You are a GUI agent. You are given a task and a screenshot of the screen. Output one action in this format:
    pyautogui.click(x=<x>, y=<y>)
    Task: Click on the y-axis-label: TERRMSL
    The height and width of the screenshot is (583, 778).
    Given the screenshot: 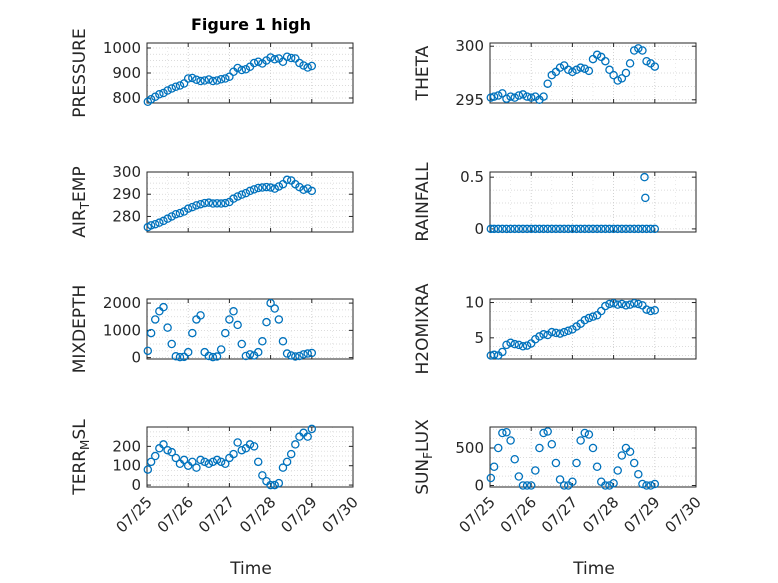 What is the action you would take?
    pyautogui.click(x=81, y=457)
    